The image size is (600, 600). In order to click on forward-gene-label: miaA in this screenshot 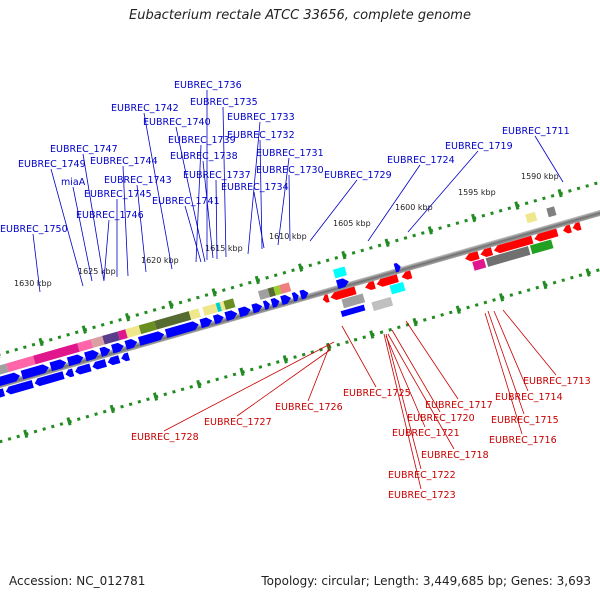, I will do `click(73, 182)`.